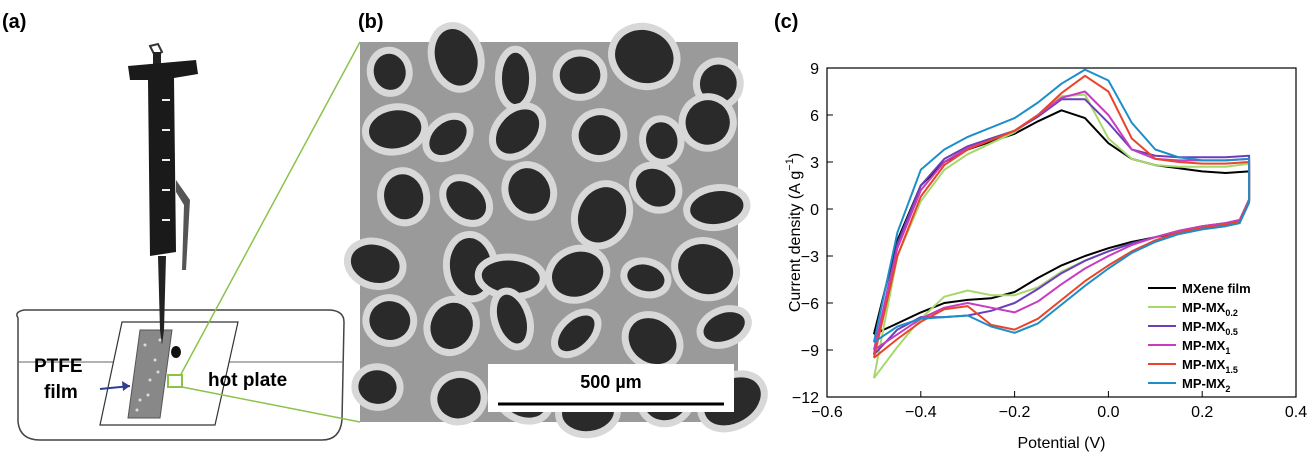 The image size is (1311, 454). What do you see at coordinates (1061, 443) in the screenshot?
I see `x-axis-label: Potential (V)` at bounding box center [1061, 443].